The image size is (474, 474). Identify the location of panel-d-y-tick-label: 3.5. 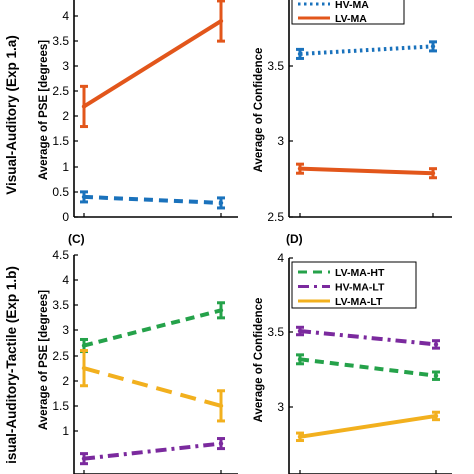
(275, 332).